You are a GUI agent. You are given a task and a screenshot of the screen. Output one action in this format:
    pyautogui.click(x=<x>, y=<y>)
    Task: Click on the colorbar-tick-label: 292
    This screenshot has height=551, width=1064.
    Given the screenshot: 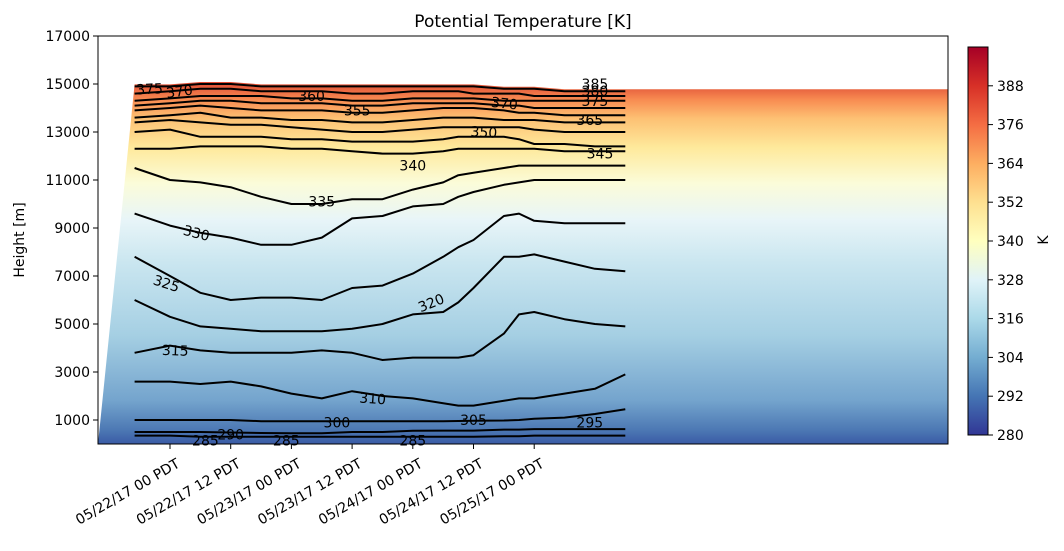 What is the action you would take?
    pyautogui.click(x=1010, y=397)
    